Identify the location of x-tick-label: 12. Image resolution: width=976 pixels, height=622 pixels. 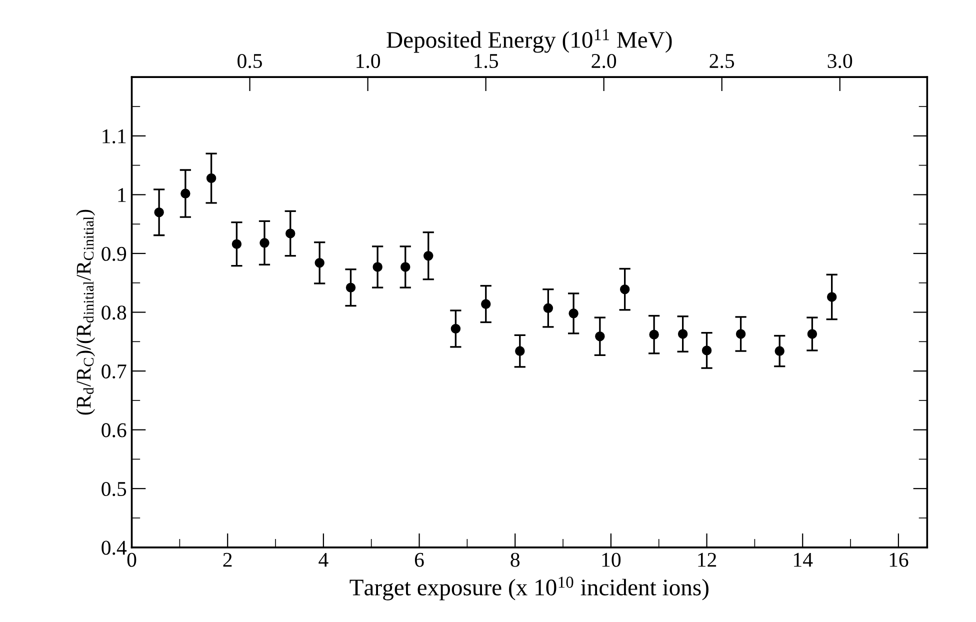
(707, 559).